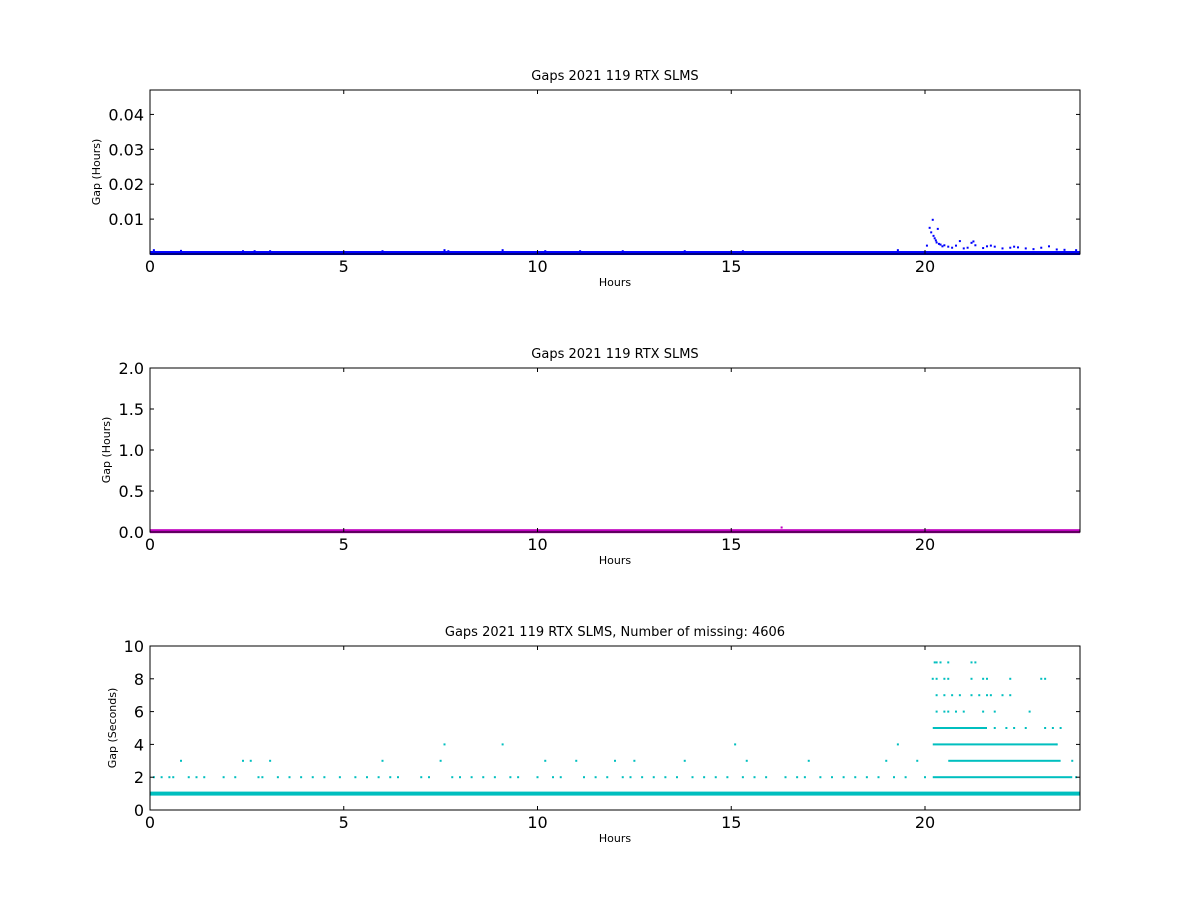 This screenshot has height=900, width=1200. I want to click on y-axis-label: Gap (Hours), so click(96, 172).